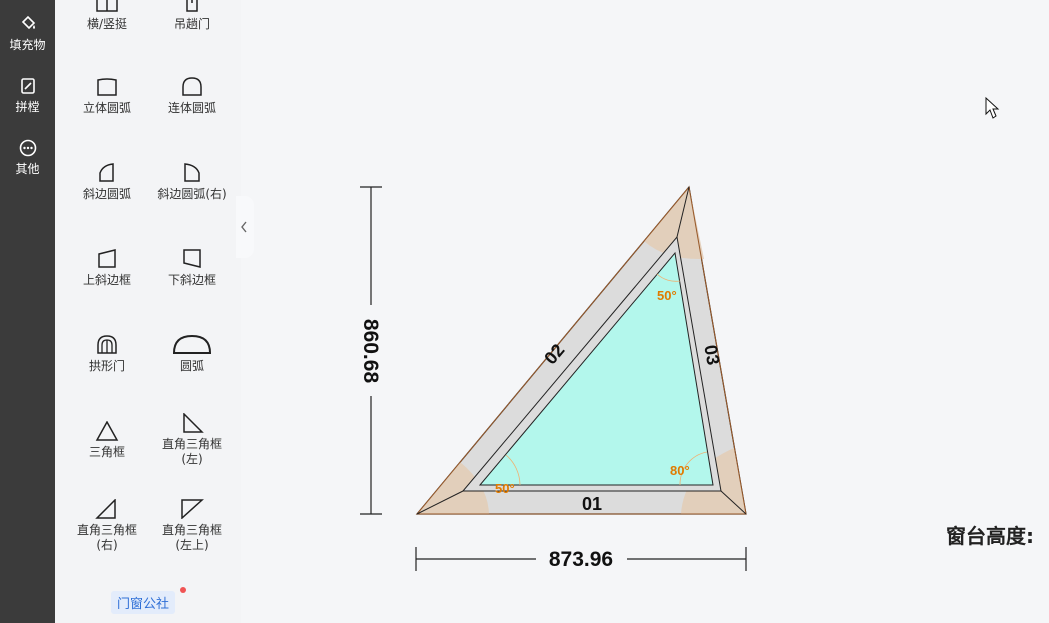 Image resolution: width=1049 pixels, height=623 pixels. What do you see at coordinates (192, 258) in the screenshot?
I see `bottom-slant-frame-icon` at bounding box center [192, 258].